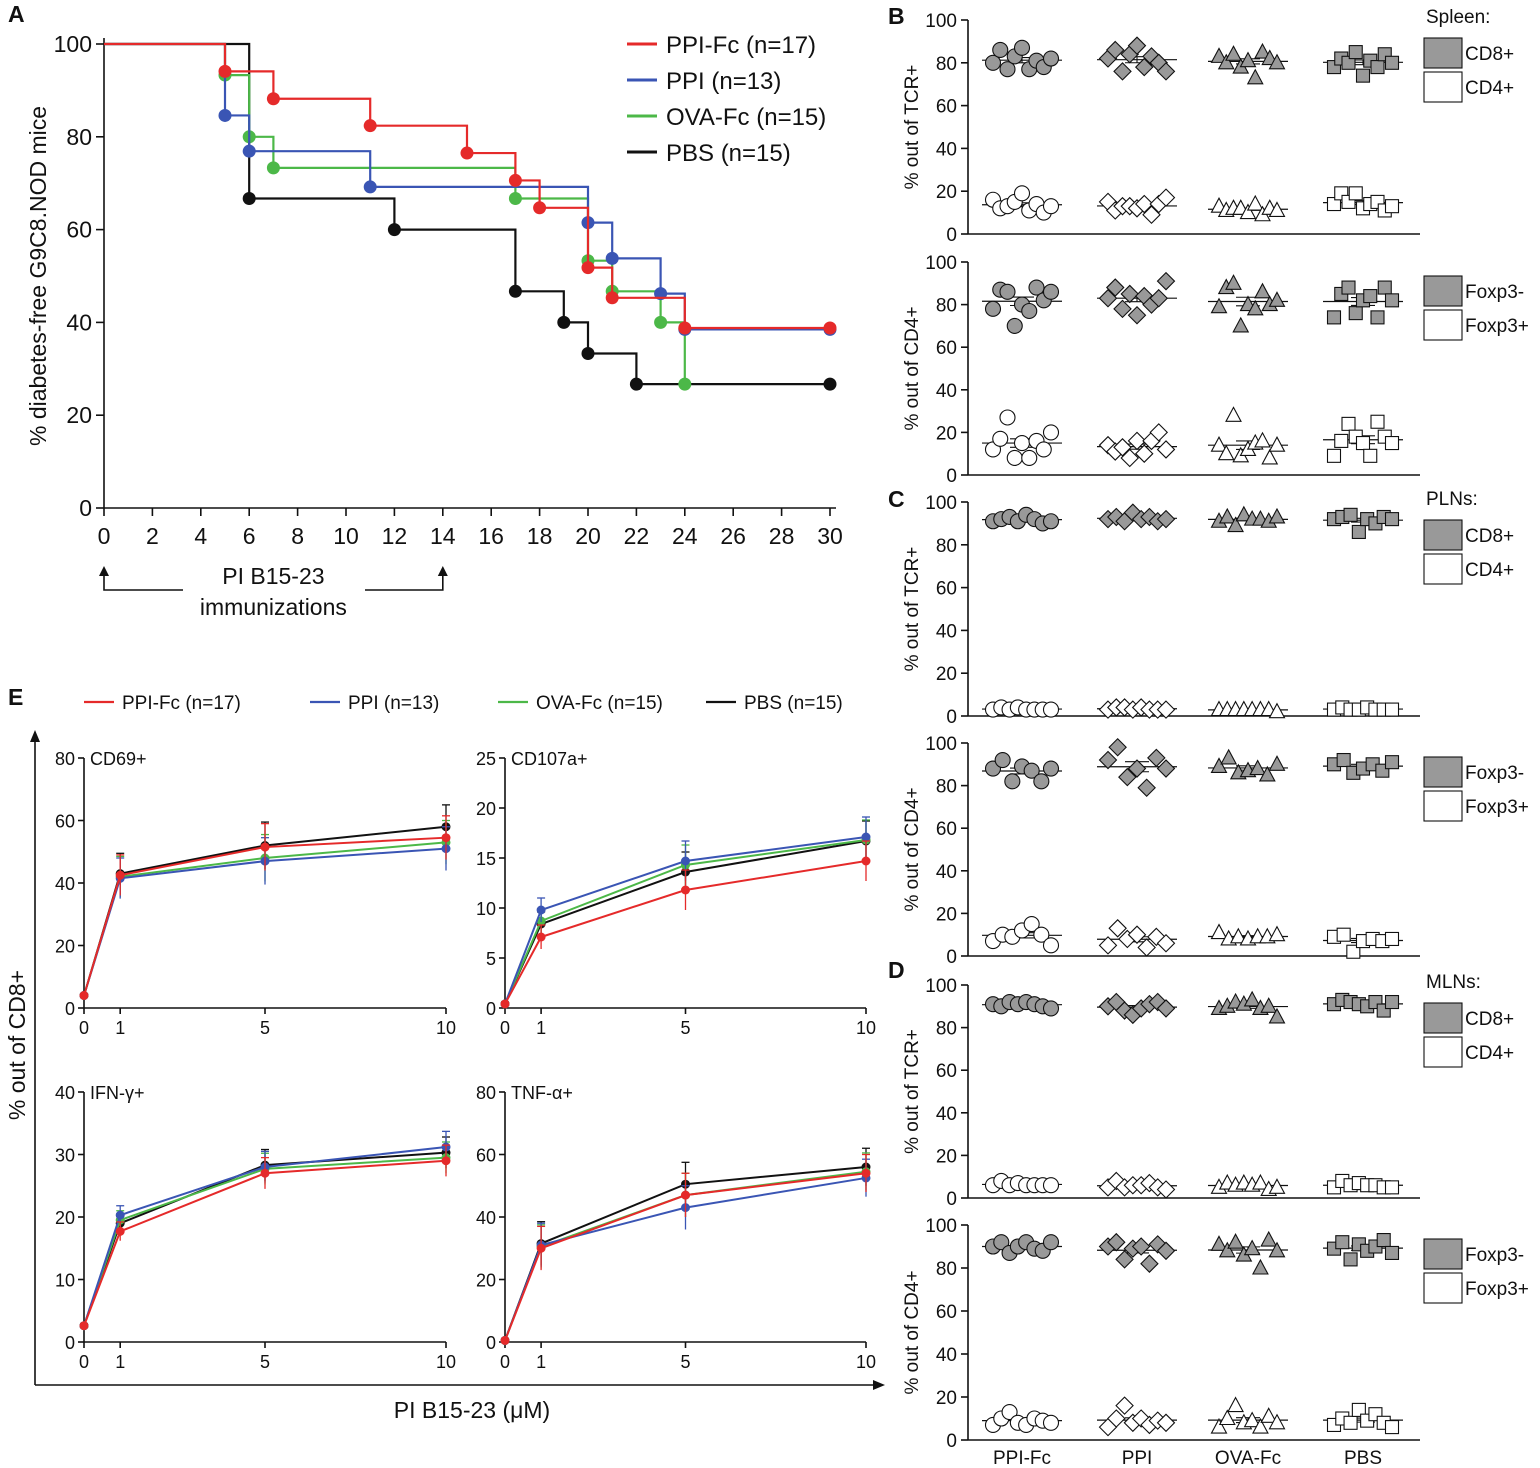 This screenshot has width=1540, height=1468. What do you see at coordinates (17, 1045) in the screenshot?
I see `e-y-axis-label: % out of CD8+` at bounding box center [17, 1045].